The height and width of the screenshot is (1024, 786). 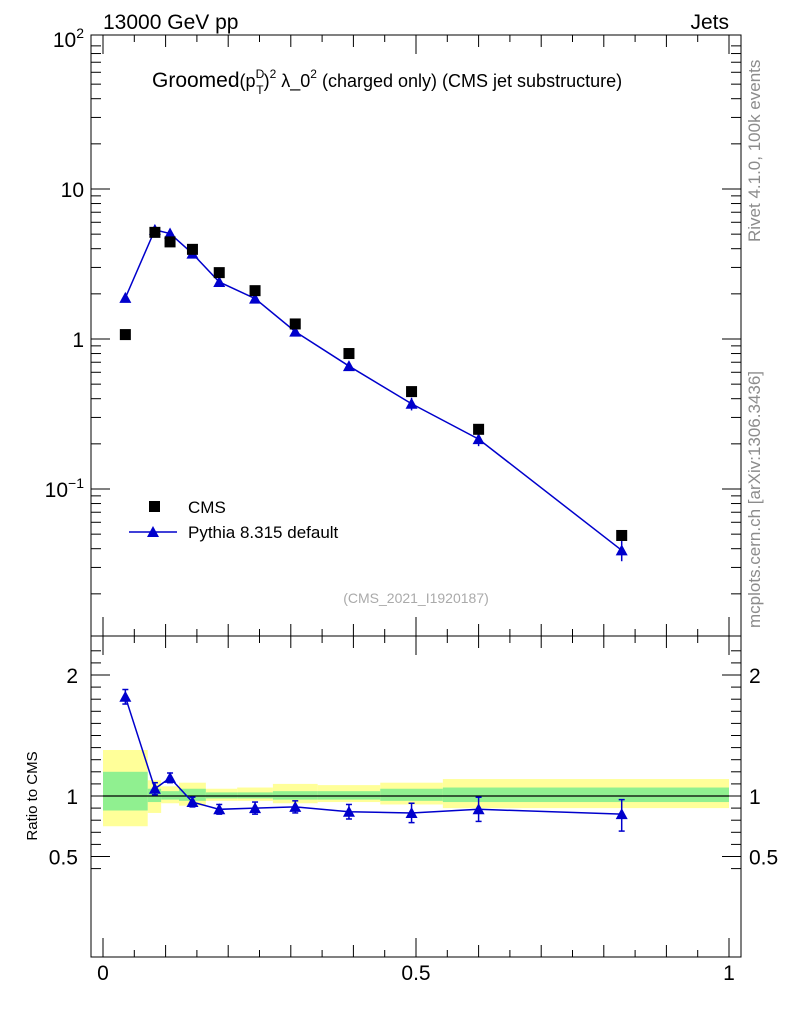 I want to click on title-sup-d: D, so click(x=260, y=74).